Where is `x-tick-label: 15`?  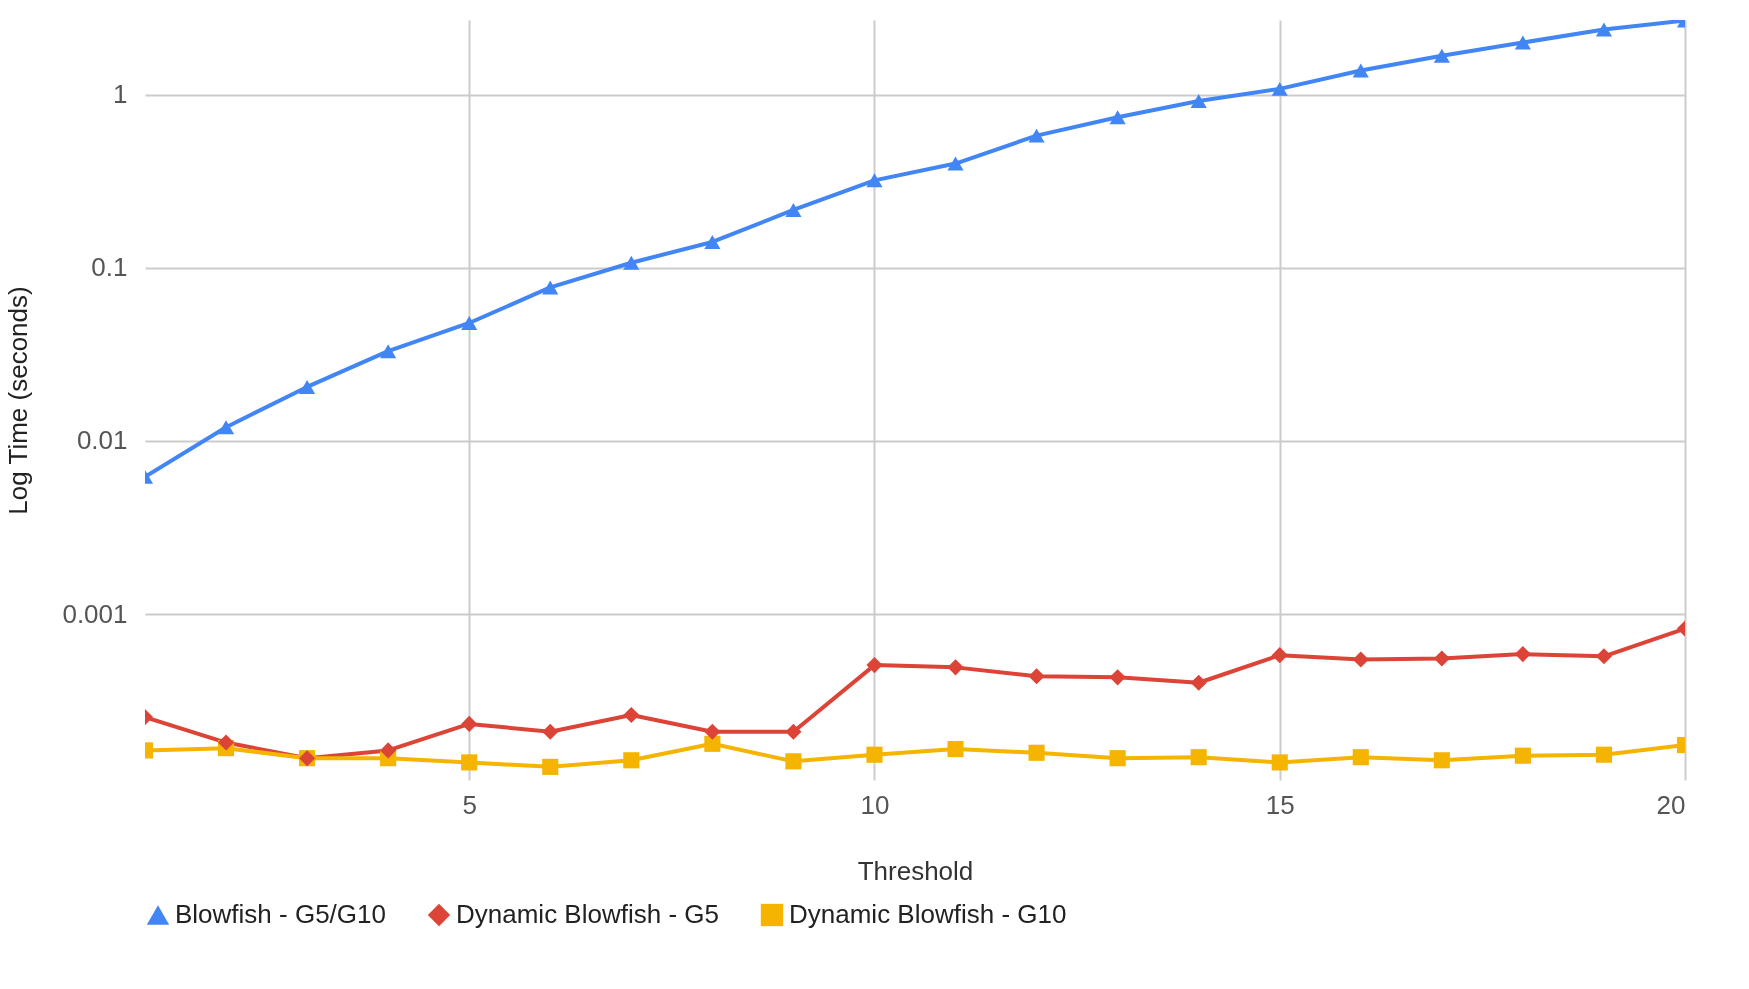 x-tick-label: 15 is located at coordinates (1280, 804).